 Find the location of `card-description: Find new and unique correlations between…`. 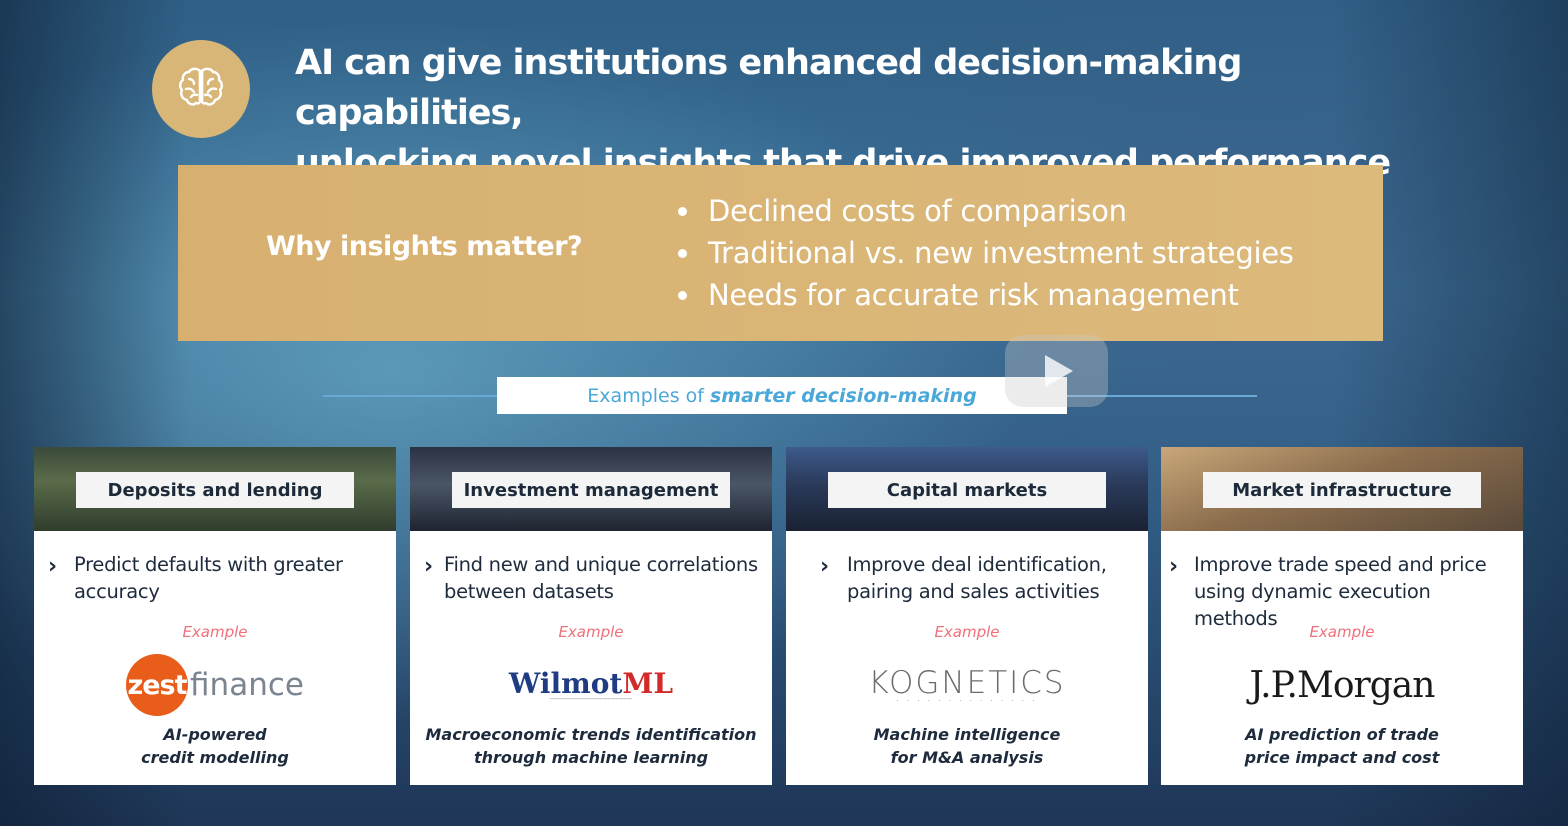

card-description: Find new and unique correlations between… is located at coordinates (601, 578).